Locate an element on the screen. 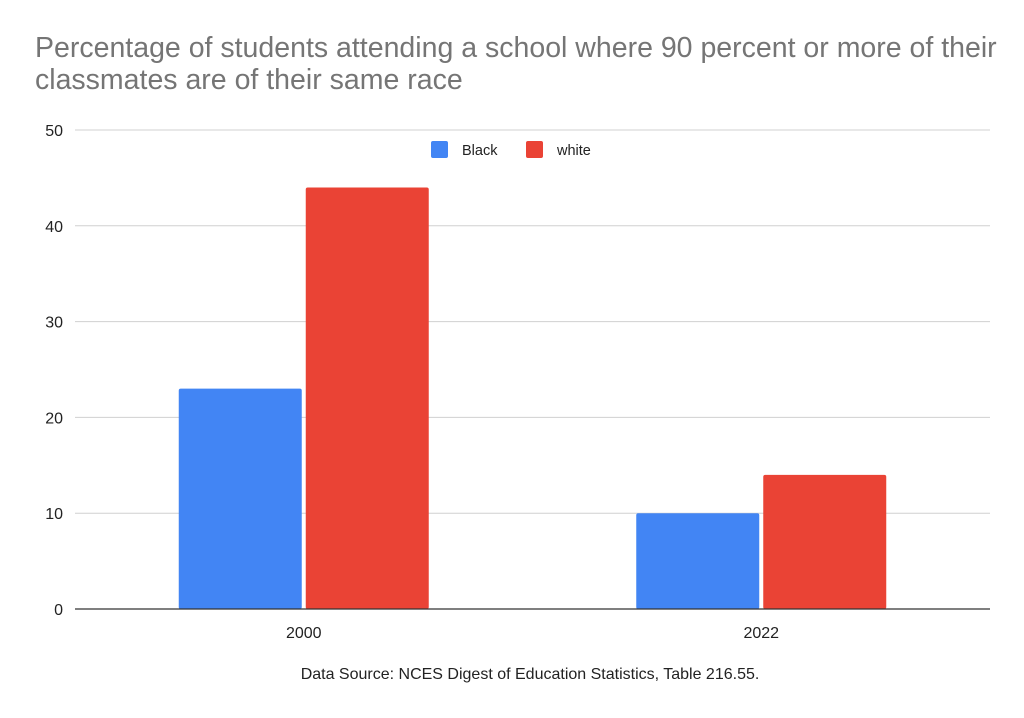 Image resolution: width=1024 pixels, height=718 pixels. y-tick-label: 40 is located at coordinates (54, 227).